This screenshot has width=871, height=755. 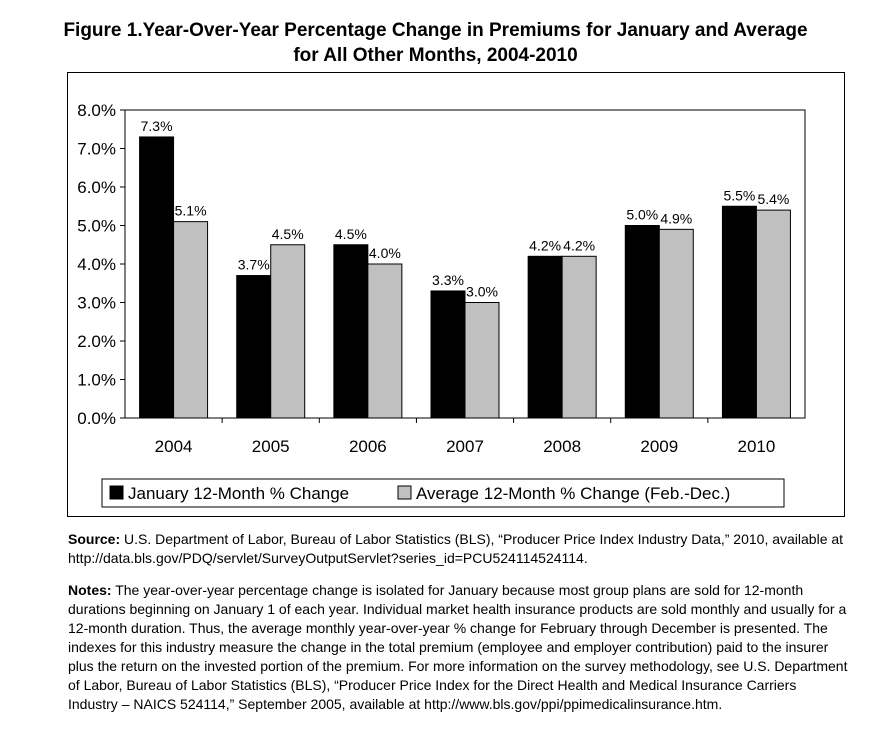 I want to click on x-tick-label: 2009, so click(x=659, y=446).